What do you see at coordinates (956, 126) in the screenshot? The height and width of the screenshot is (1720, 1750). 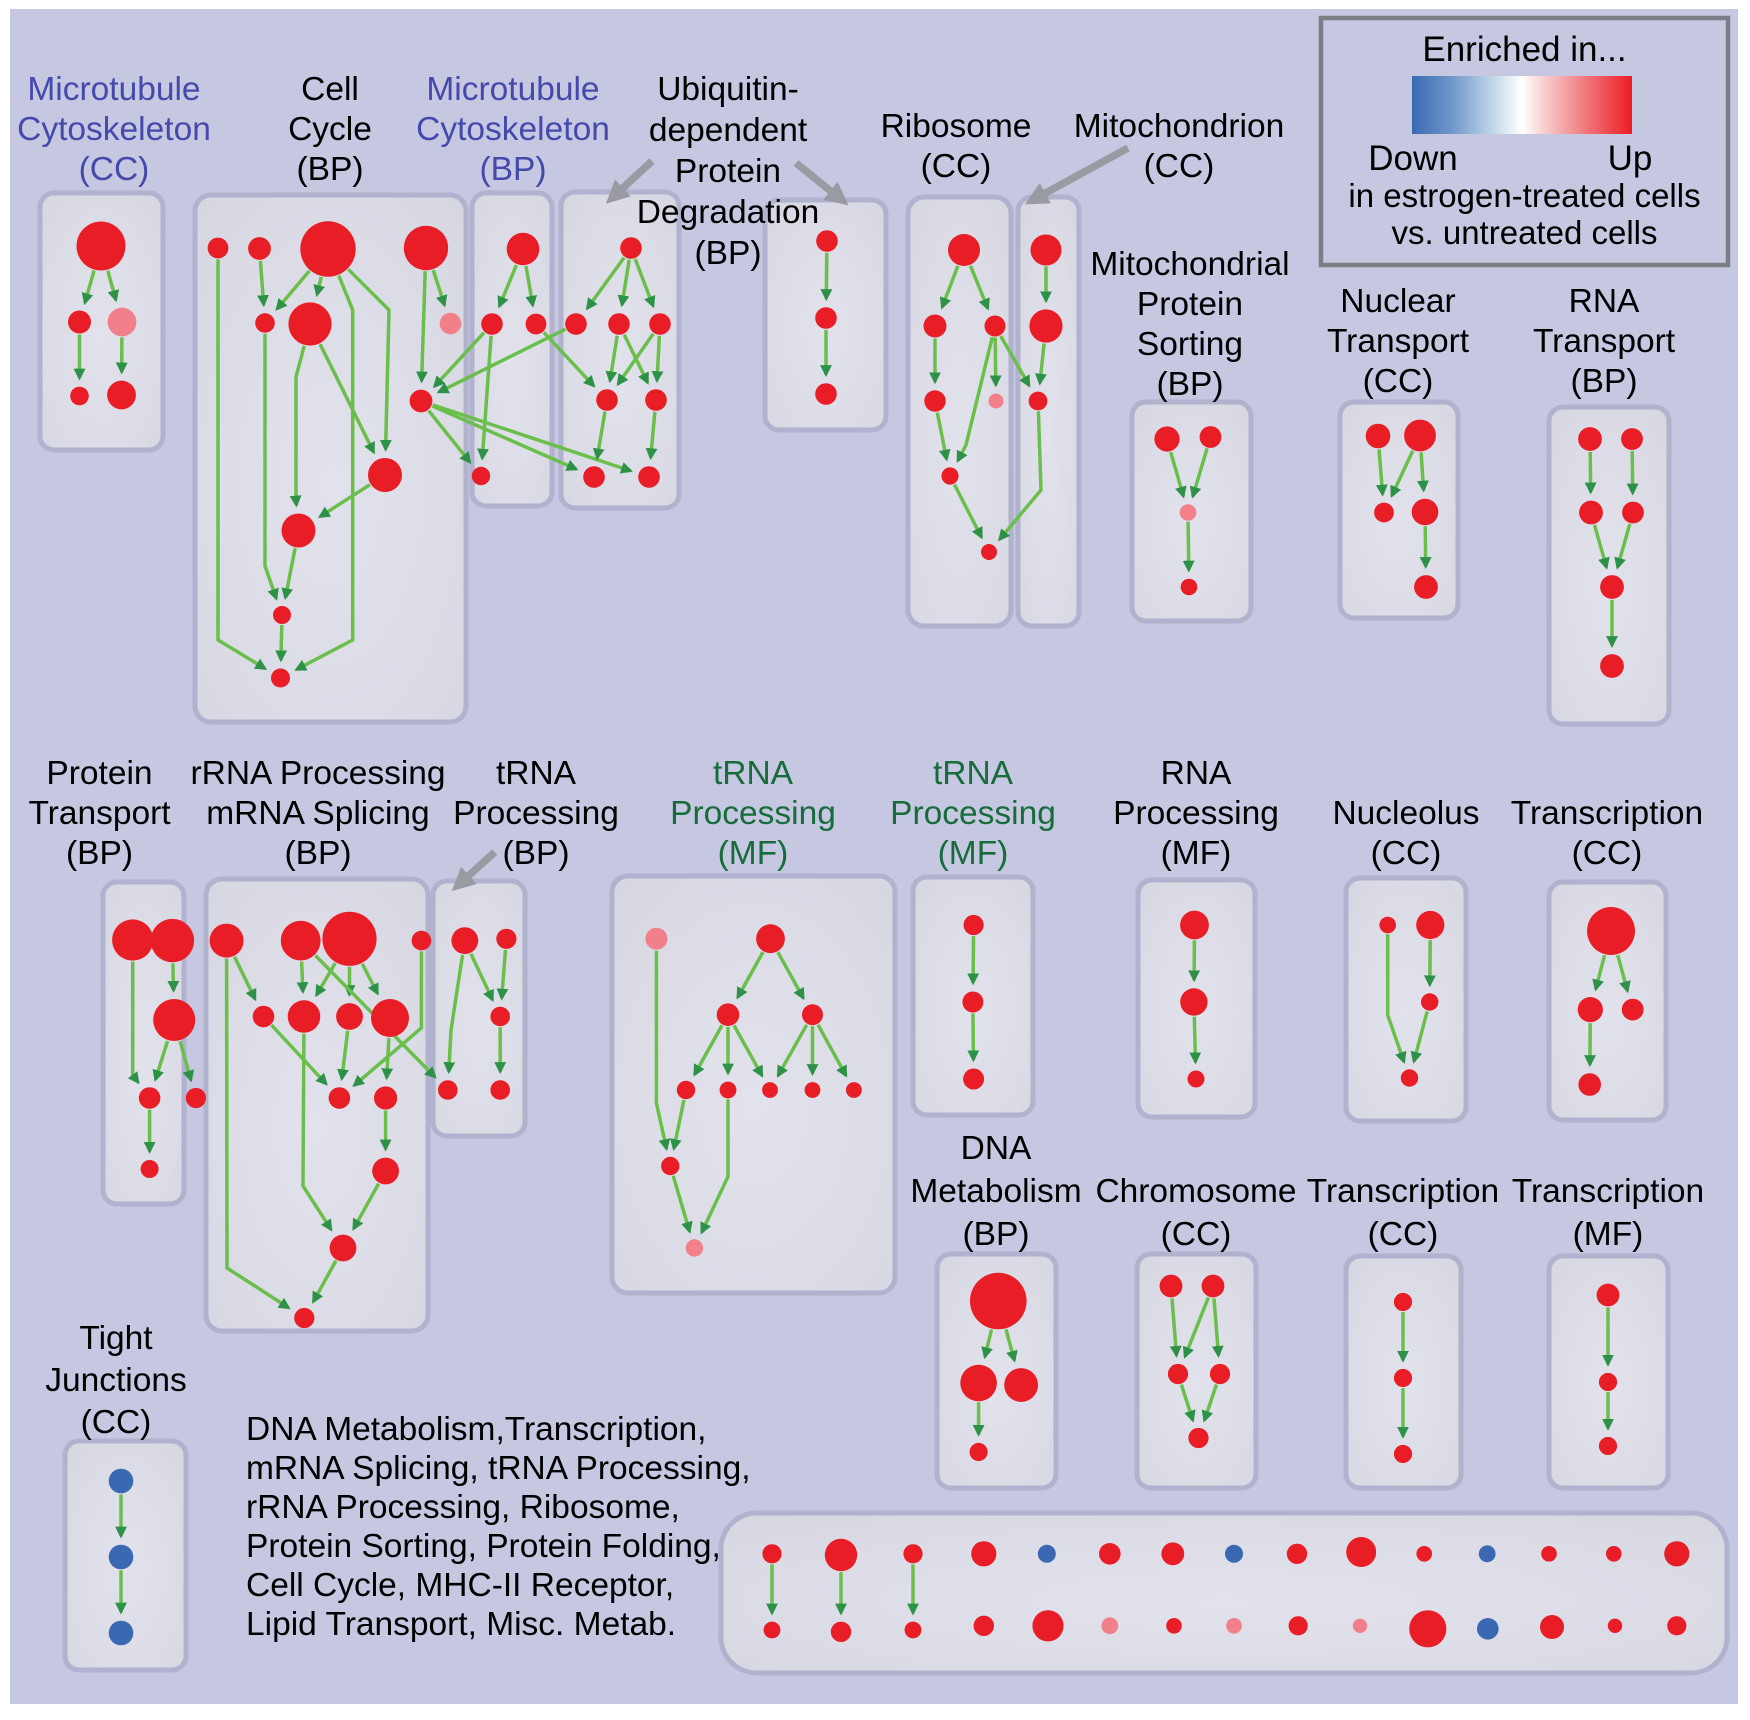 I see `svg-text: Ribosome` at bounding box center [956, 126].